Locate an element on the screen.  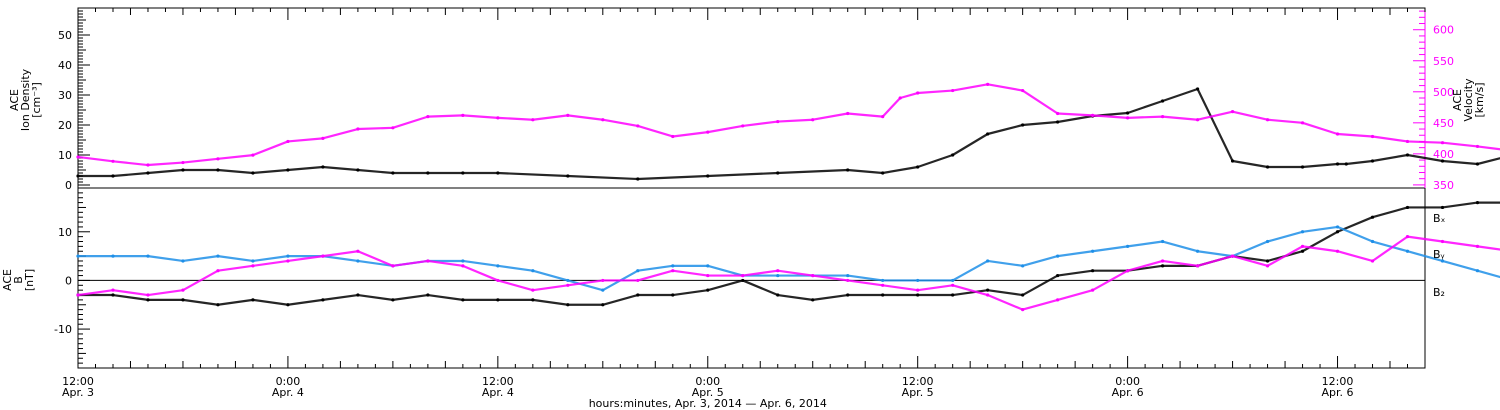
top-y-right-tick-label: 600 is located at coordinates (1443, 30).